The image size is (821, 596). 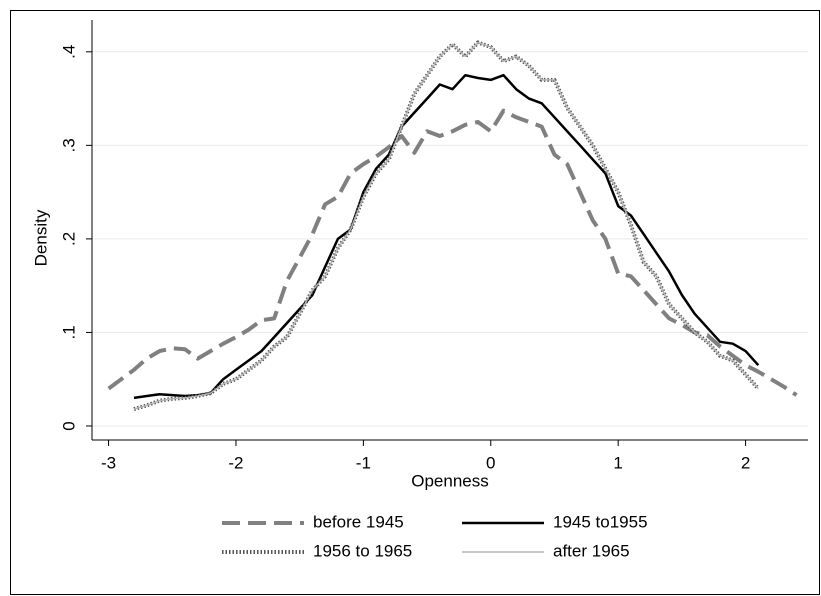 I want to click on x-tick-label: 1, so click(x=617, y=462).